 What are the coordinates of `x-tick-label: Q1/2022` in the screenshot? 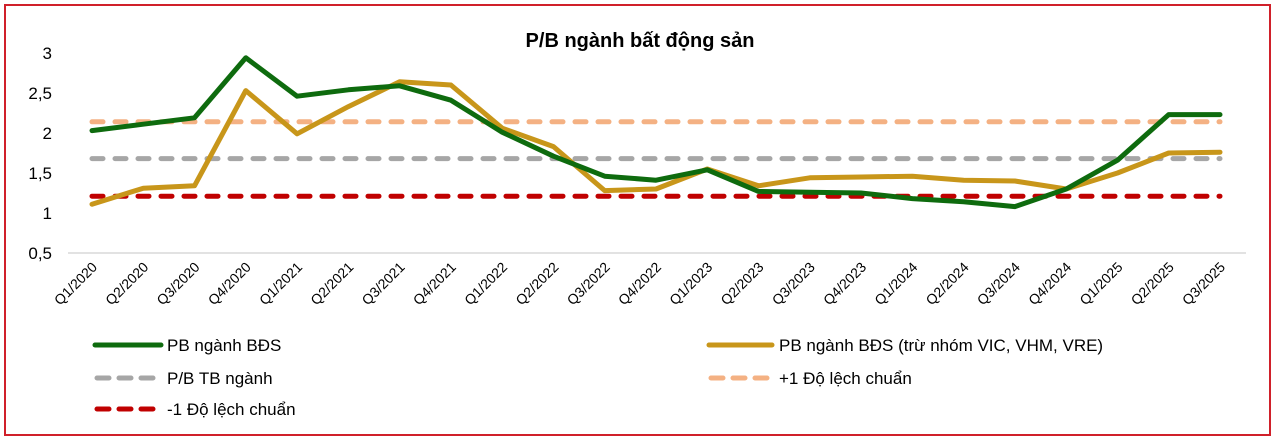 It's located at (485, 283).